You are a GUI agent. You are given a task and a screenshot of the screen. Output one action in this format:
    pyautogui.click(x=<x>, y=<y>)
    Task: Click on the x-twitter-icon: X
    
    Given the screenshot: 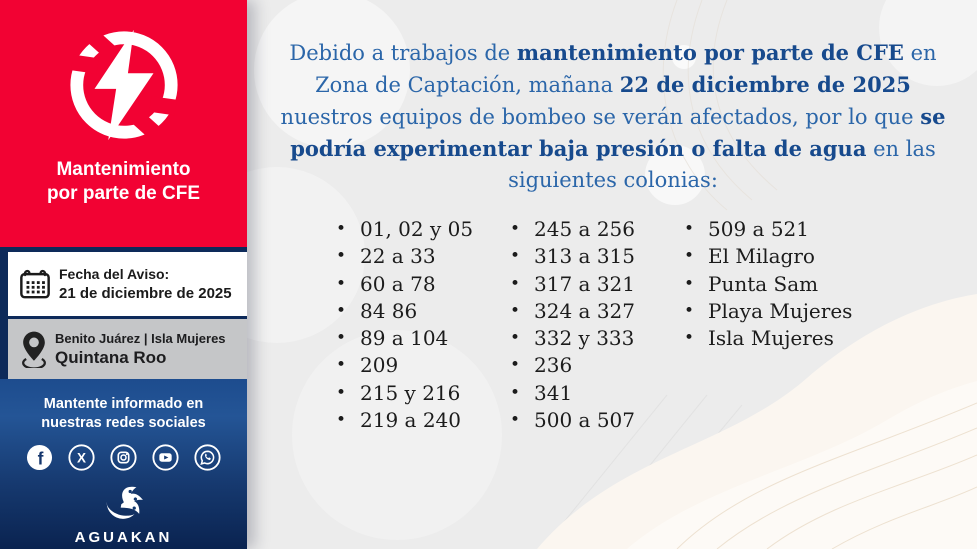 What is the action you would take?
    pyautogui.click(x=81, y=457)
    